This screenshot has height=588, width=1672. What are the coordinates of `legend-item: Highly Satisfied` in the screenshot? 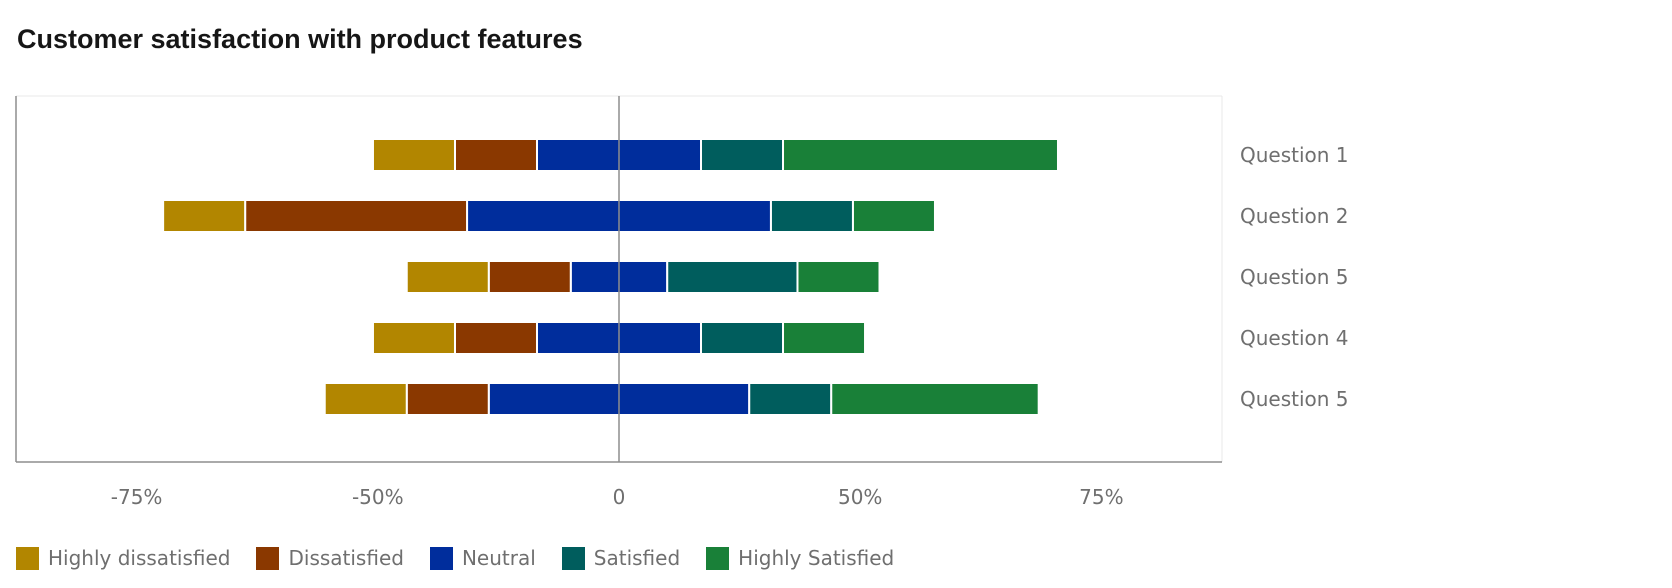 It's located at (800, 558).